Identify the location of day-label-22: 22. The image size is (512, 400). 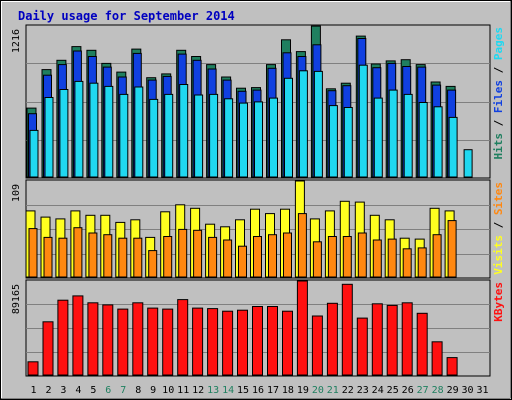
(348, 390).